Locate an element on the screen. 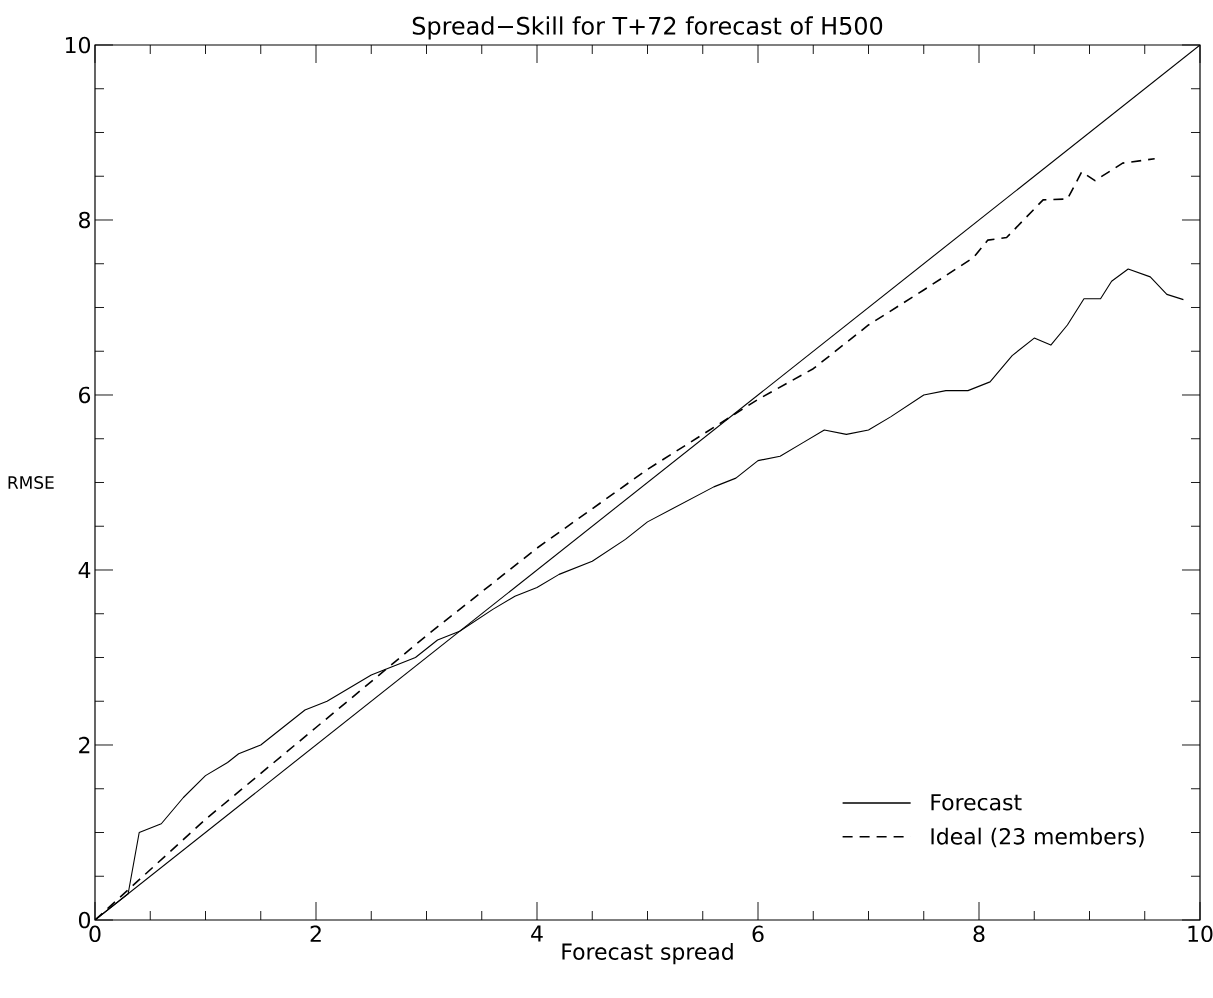  y-tick-label: 0 is located at coordinates (84, 920).